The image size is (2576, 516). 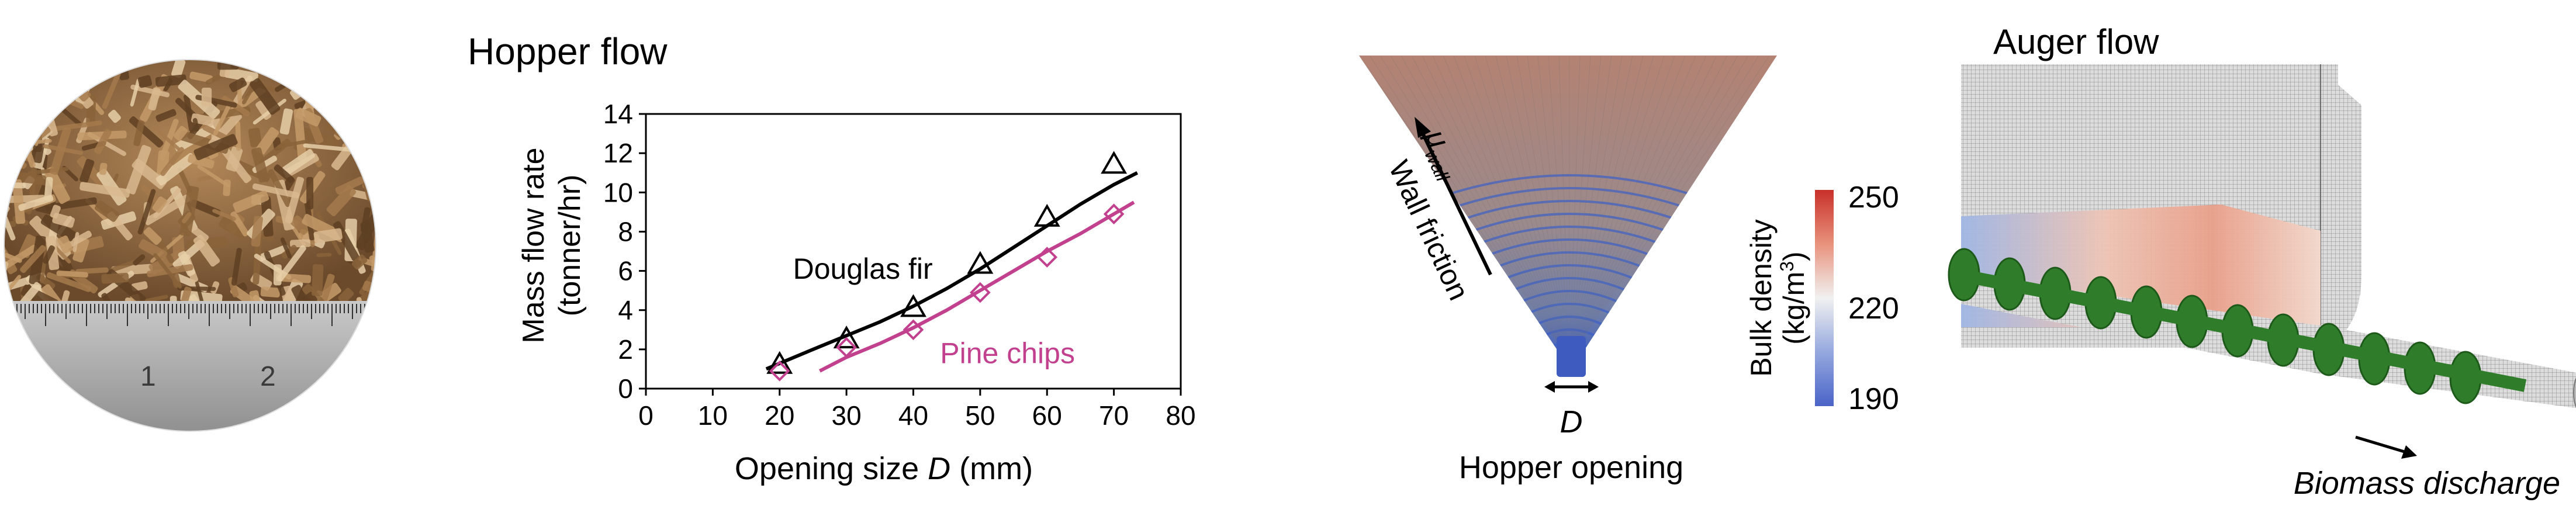 I want to click on data-point, so click(x=1114, y=162).